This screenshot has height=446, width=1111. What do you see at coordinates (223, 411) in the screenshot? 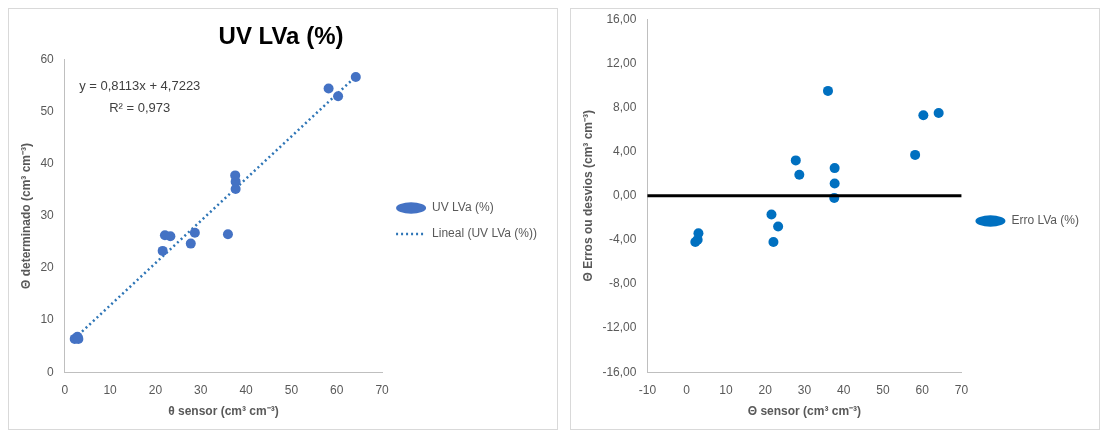
I see `x-axis-title: θ sensor (cm³ cm⁻³)` at bounding box center [223, 411].